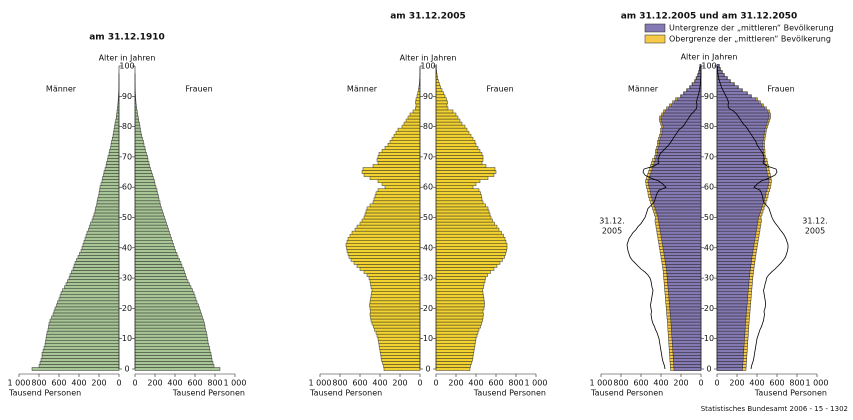  What do you see at coordinates (776, 383) in the screenshot?
I see `x-tick-label: 600` at bounding box center [776, 383].